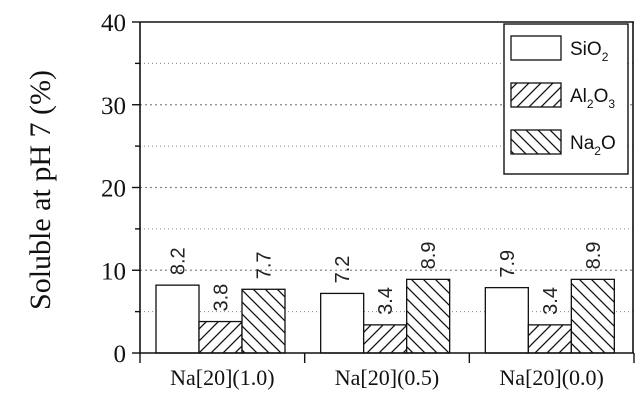  I want to click on legend-label-al2o3: Al2O3, so click(592, 98).